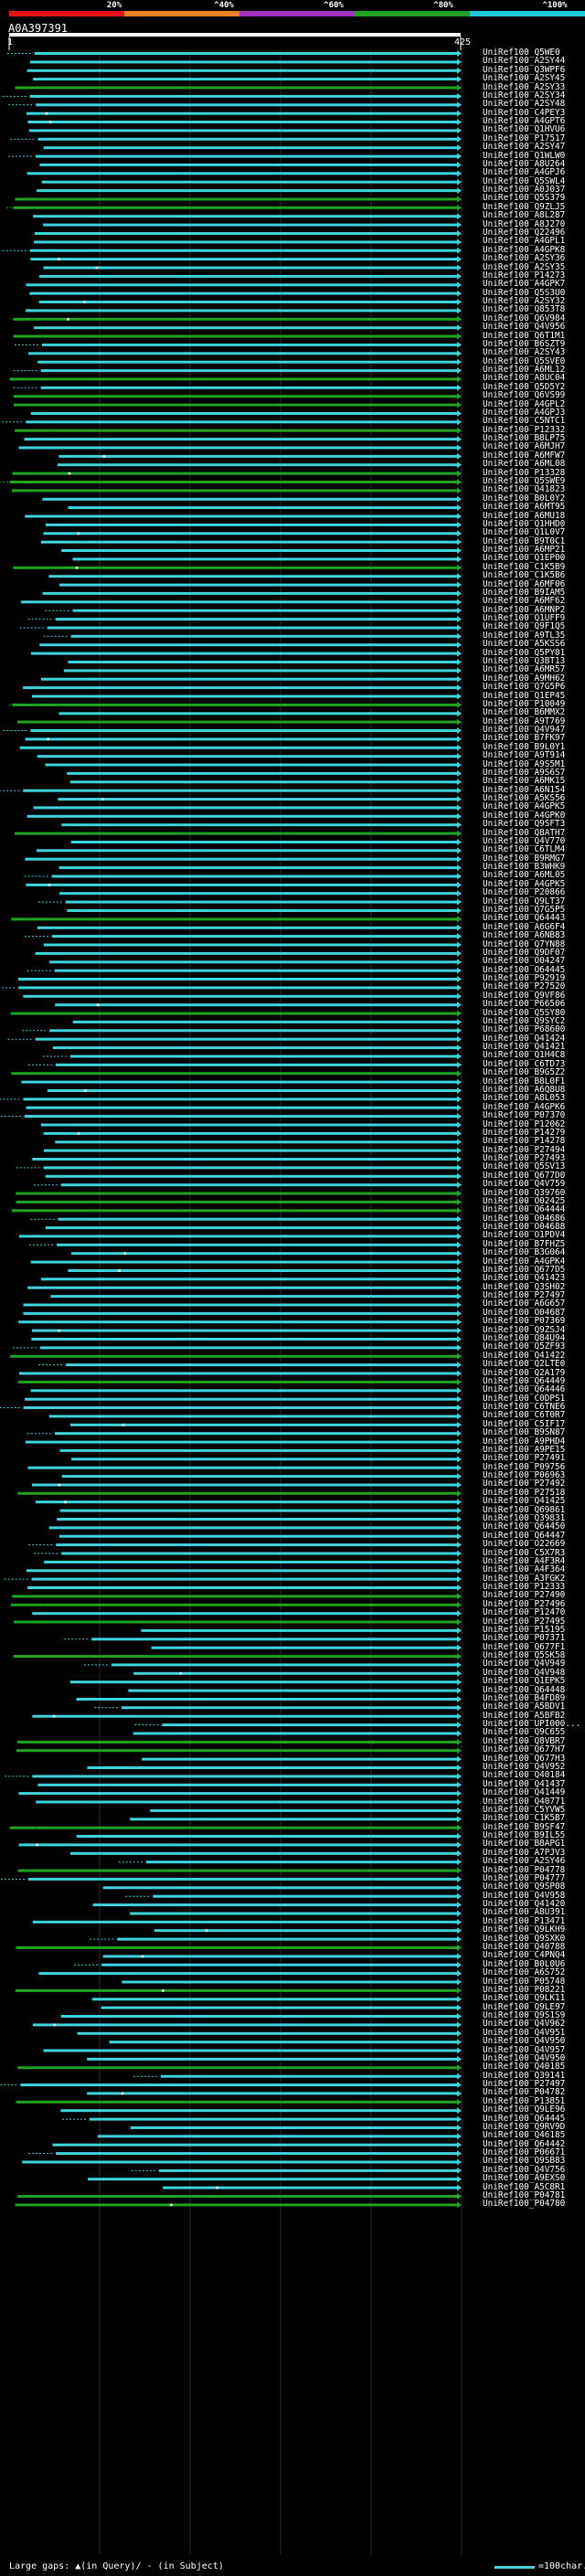 This screenshot has width=585, height=2576. What do you see at coordinates (524, 1081) in the screenshot?
I see `hit-label: UniRef100_B8L0F1` at bounding box center [524, 1081].